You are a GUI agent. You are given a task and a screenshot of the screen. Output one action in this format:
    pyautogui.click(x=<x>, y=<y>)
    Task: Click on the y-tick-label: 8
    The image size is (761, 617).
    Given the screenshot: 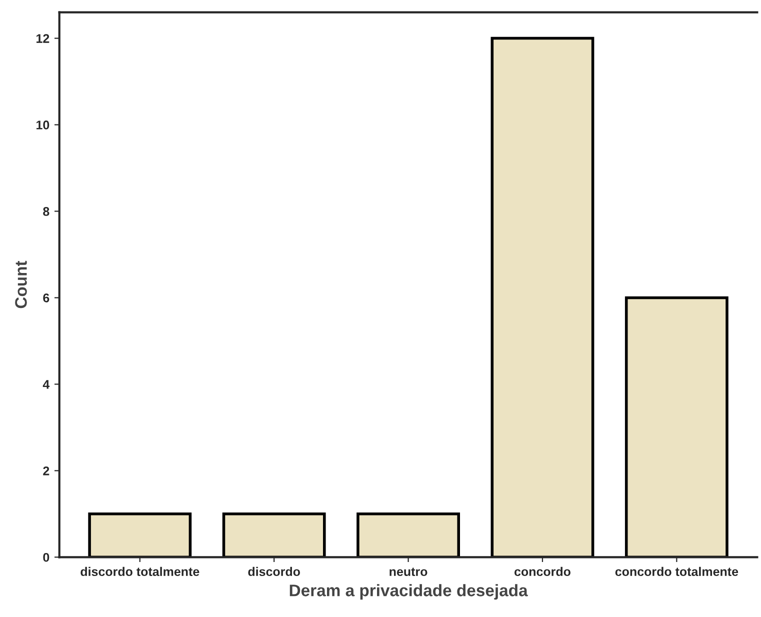 What is the action you would take?
    pyautogui.click(x=46, y=211)
    